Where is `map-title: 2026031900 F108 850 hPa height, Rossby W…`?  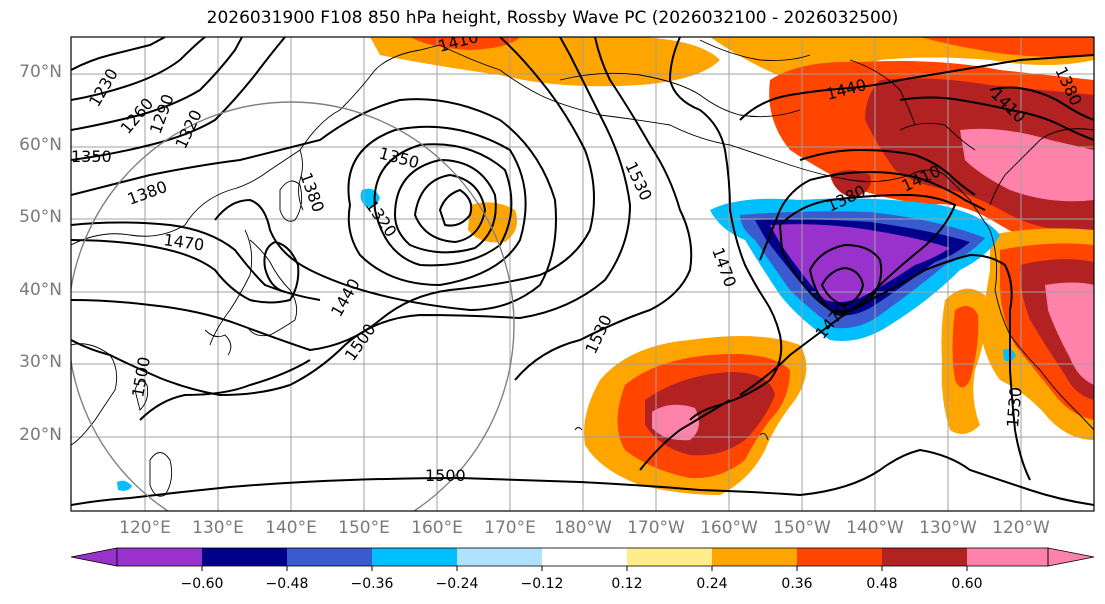 map-title: 2026031900 F108 850 hPa height, Rossby W… is located at coordinates (552, 18).